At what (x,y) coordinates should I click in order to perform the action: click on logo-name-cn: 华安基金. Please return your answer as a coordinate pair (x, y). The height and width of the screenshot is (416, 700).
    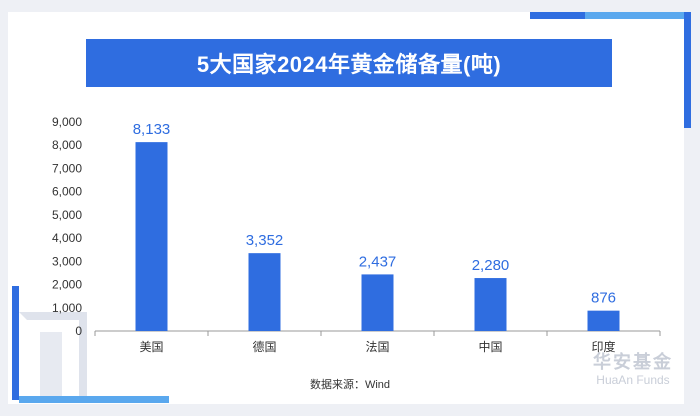
    Looking at the image, I should click on (633, 362).